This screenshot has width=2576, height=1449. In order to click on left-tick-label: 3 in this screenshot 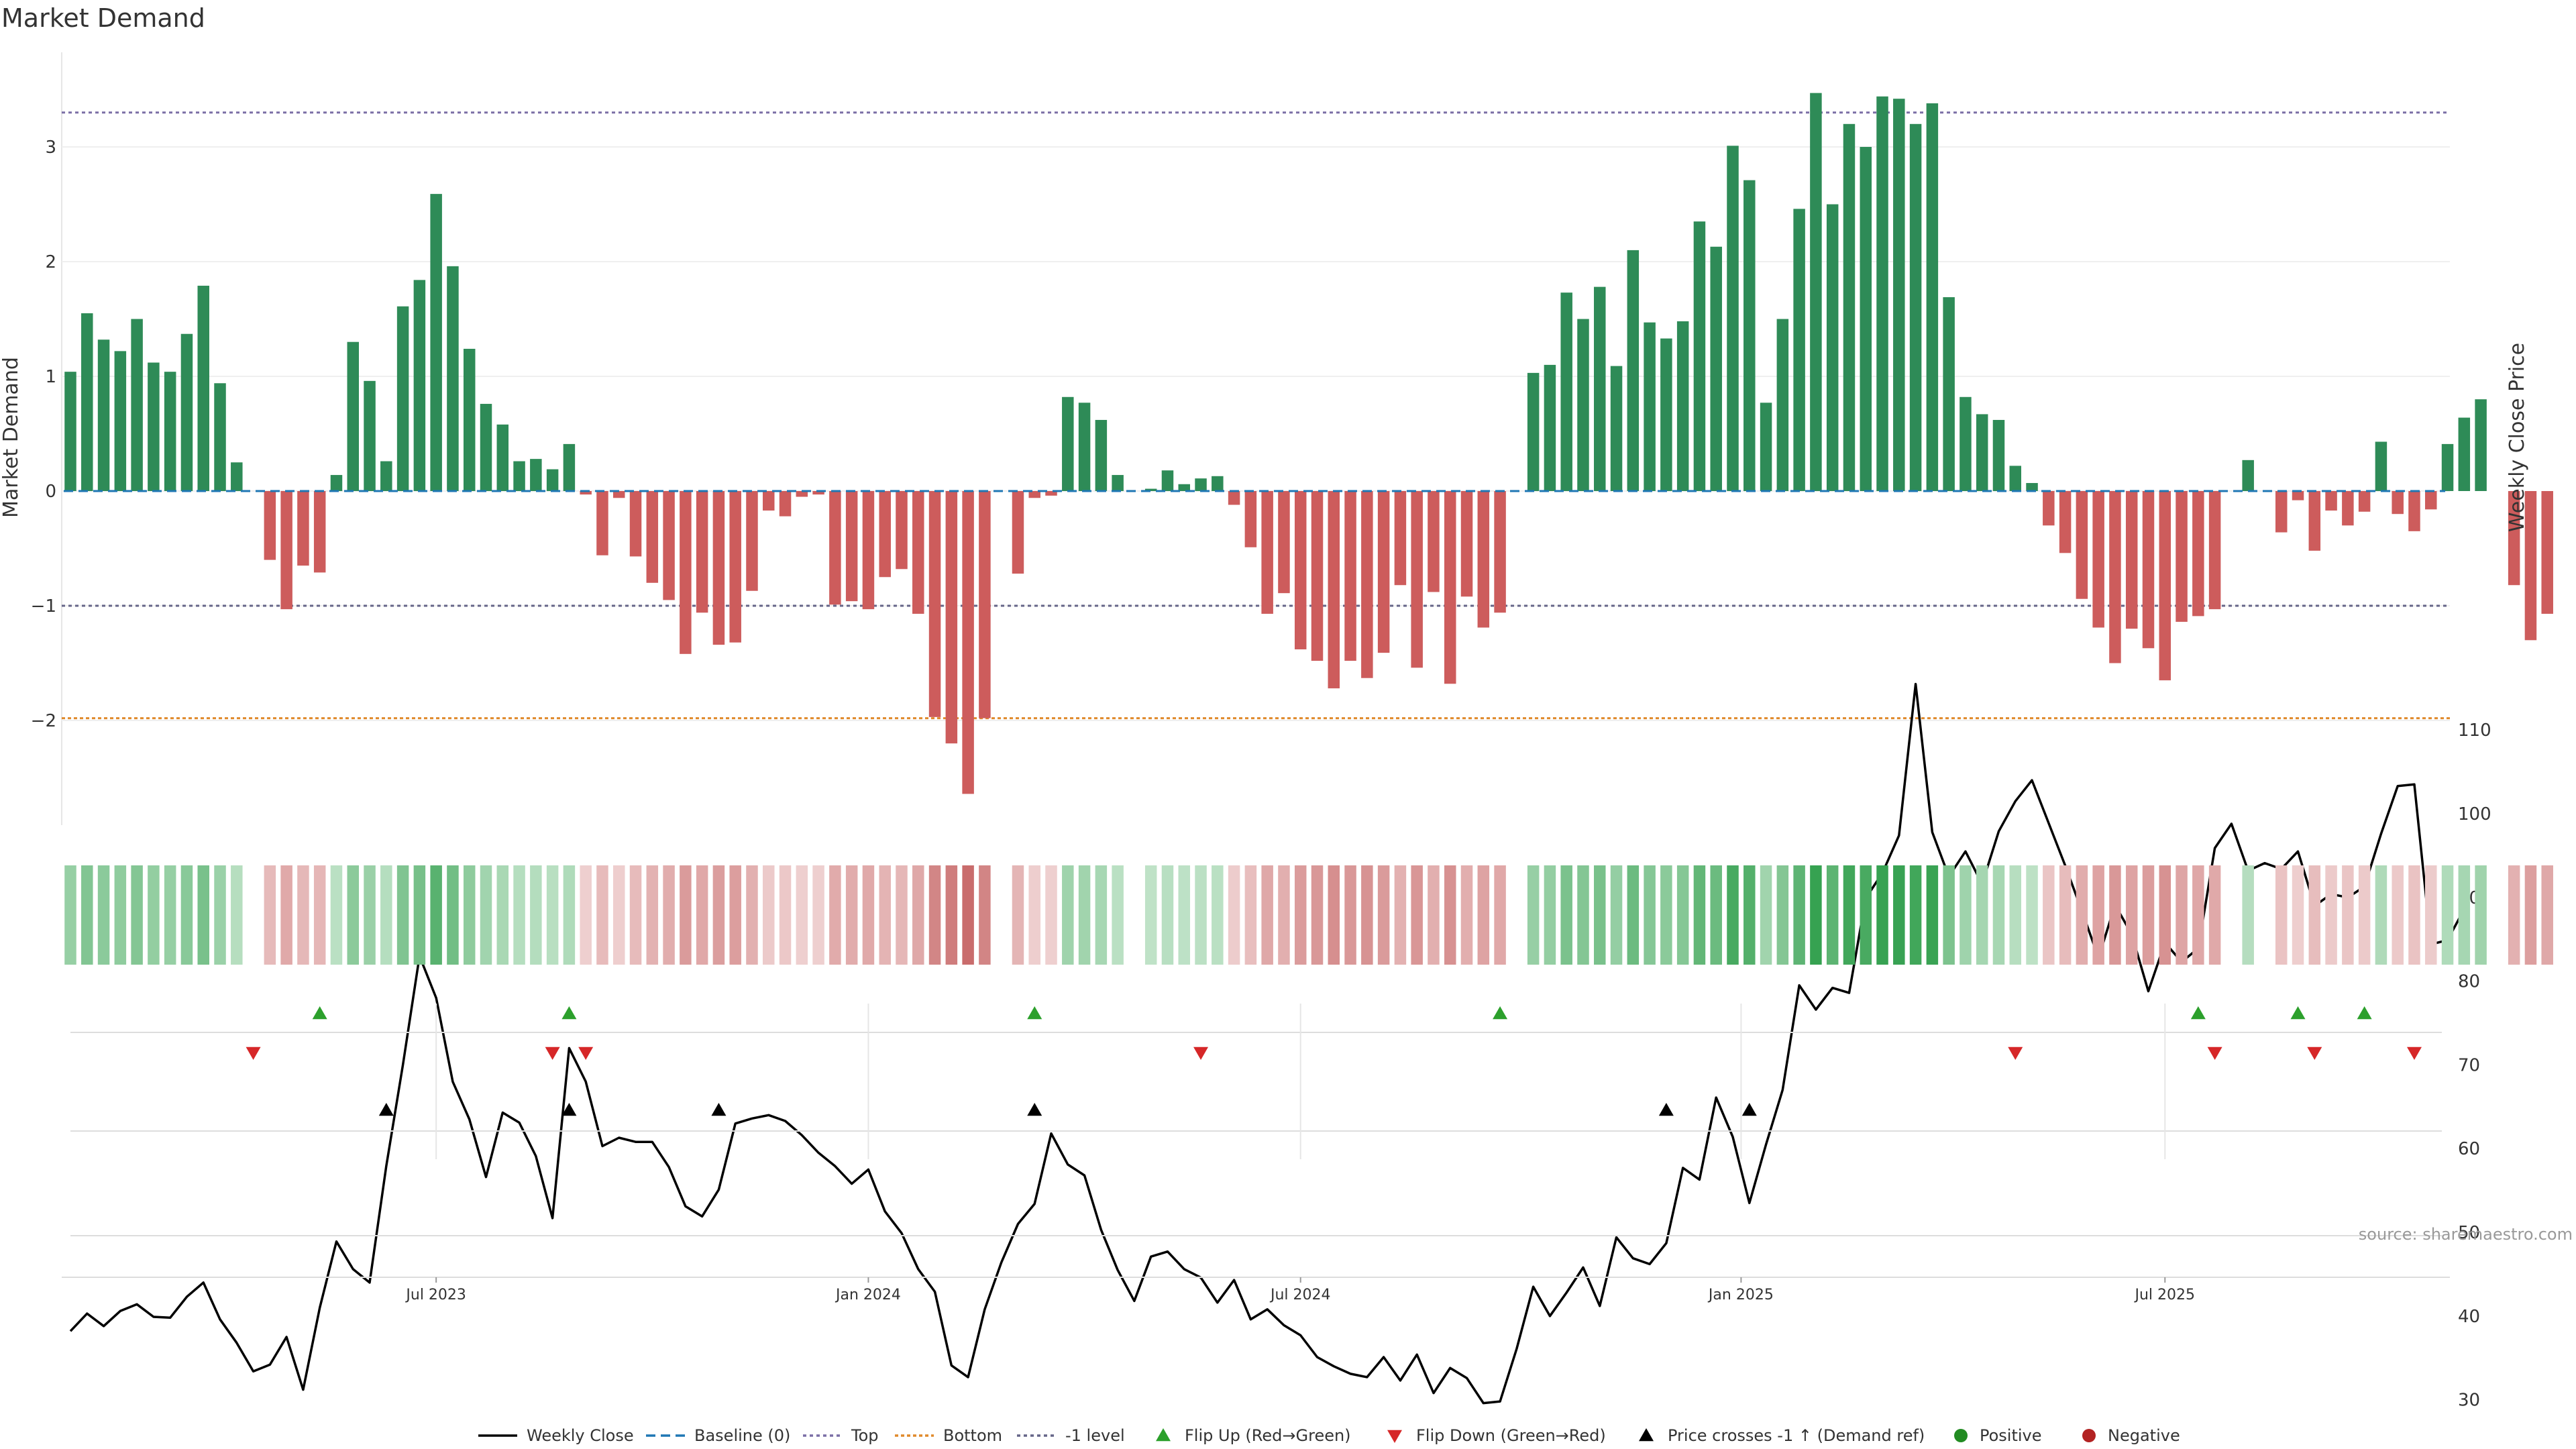, I will do `click(50, 148)`.